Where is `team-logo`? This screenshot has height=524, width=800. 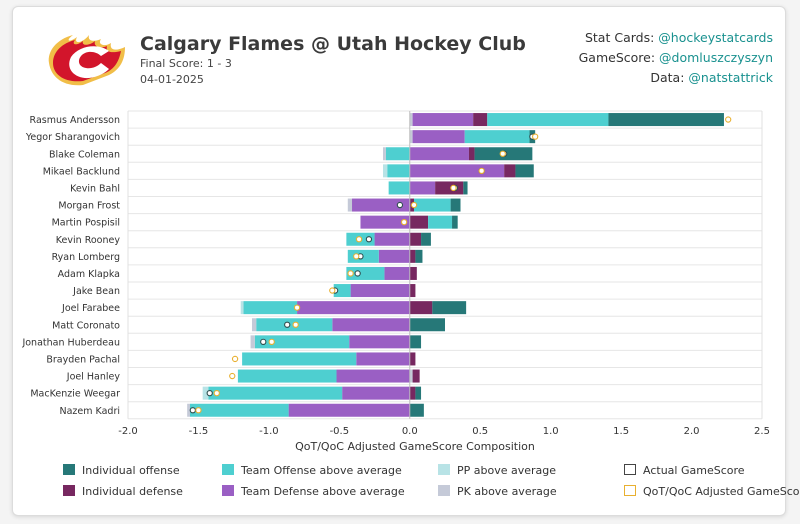 team-logo is located at coordinates (86, 60).